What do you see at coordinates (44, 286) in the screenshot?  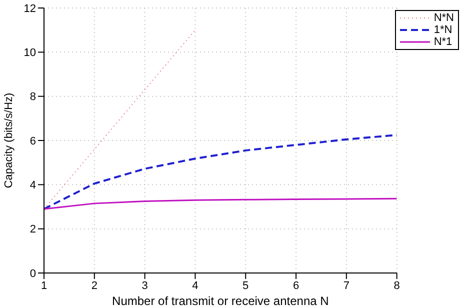 I see `x-tick-label: 1` at bounding box center [44, 286].